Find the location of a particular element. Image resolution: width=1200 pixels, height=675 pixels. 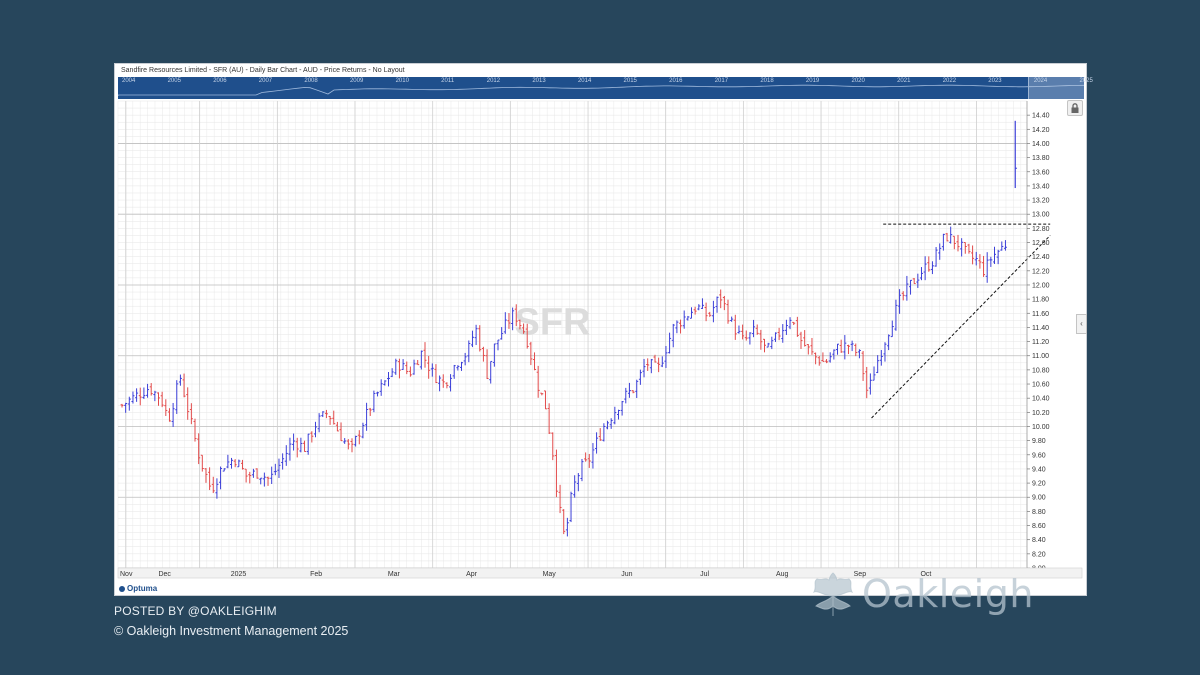

optuma-logo-mark is located at coordinates (122, 589).